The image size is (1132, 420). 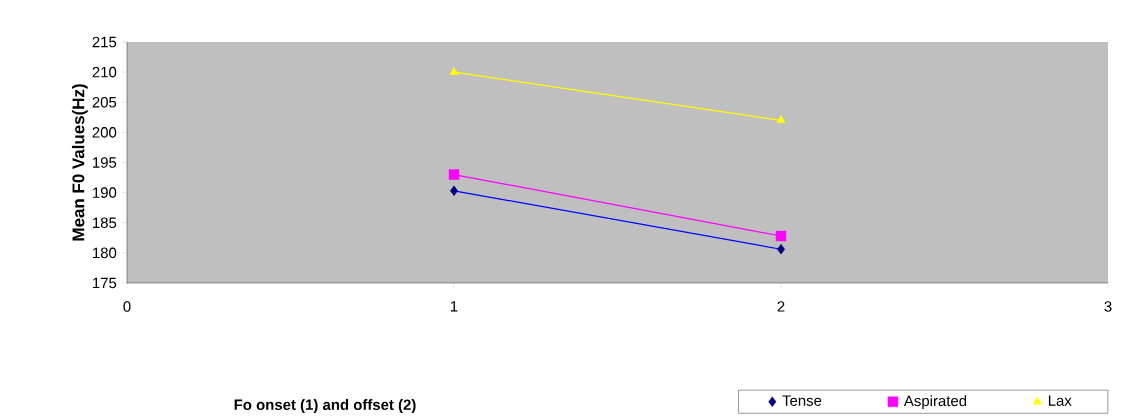 What do you see at coordinates (1060, 400) in the screenshot?
I see `legend-label: Lax` at bounding box center [1060, 400].